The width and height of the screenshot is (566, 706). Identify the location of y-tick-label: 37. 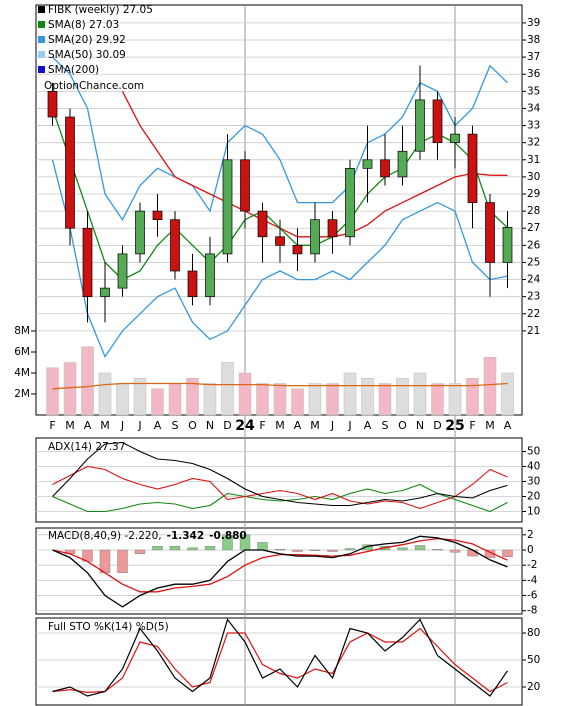
(533, 57).